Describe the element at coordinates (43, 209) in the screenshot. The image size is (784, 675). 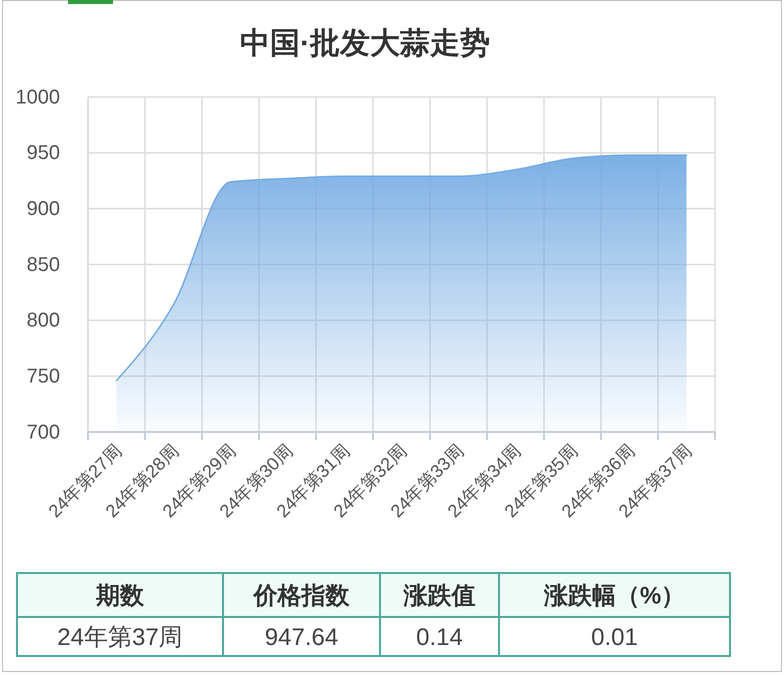
I see `y-tick-label: 900` at that location.